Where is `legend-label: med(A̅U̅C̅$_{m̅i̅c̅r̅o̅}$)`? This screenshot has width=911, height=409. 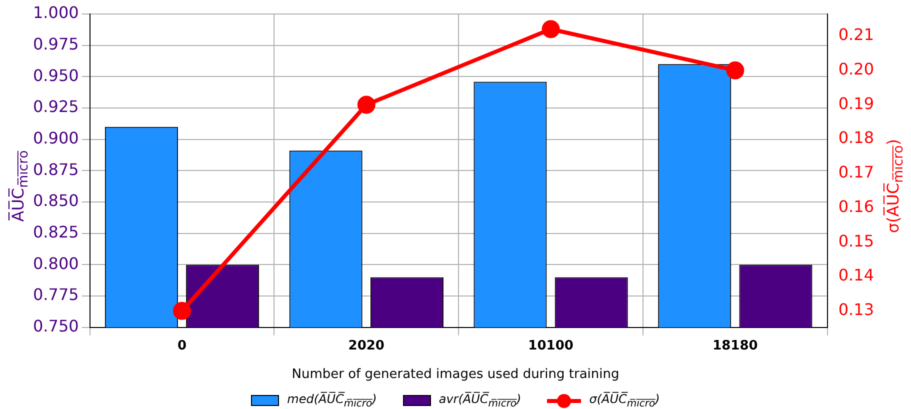 legend-label: med(A̅U̅C̅$_{m̅i̅c̅r̅o̅}$) is located at coordinates (332, 400).